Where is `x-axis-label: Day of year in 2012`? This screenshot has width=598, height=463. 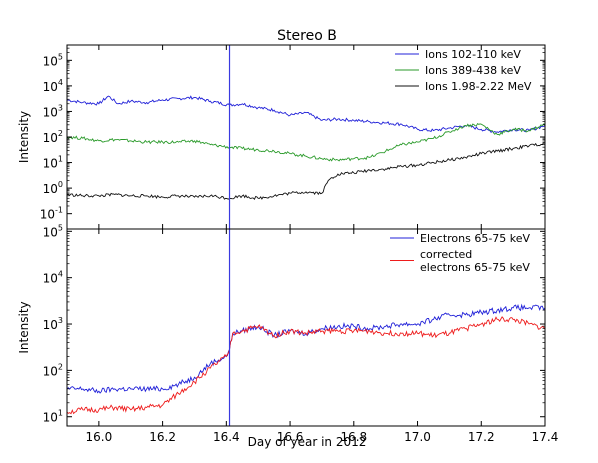
x-axis-label: Day of year in 2012 is located at coordinates (307, 442).